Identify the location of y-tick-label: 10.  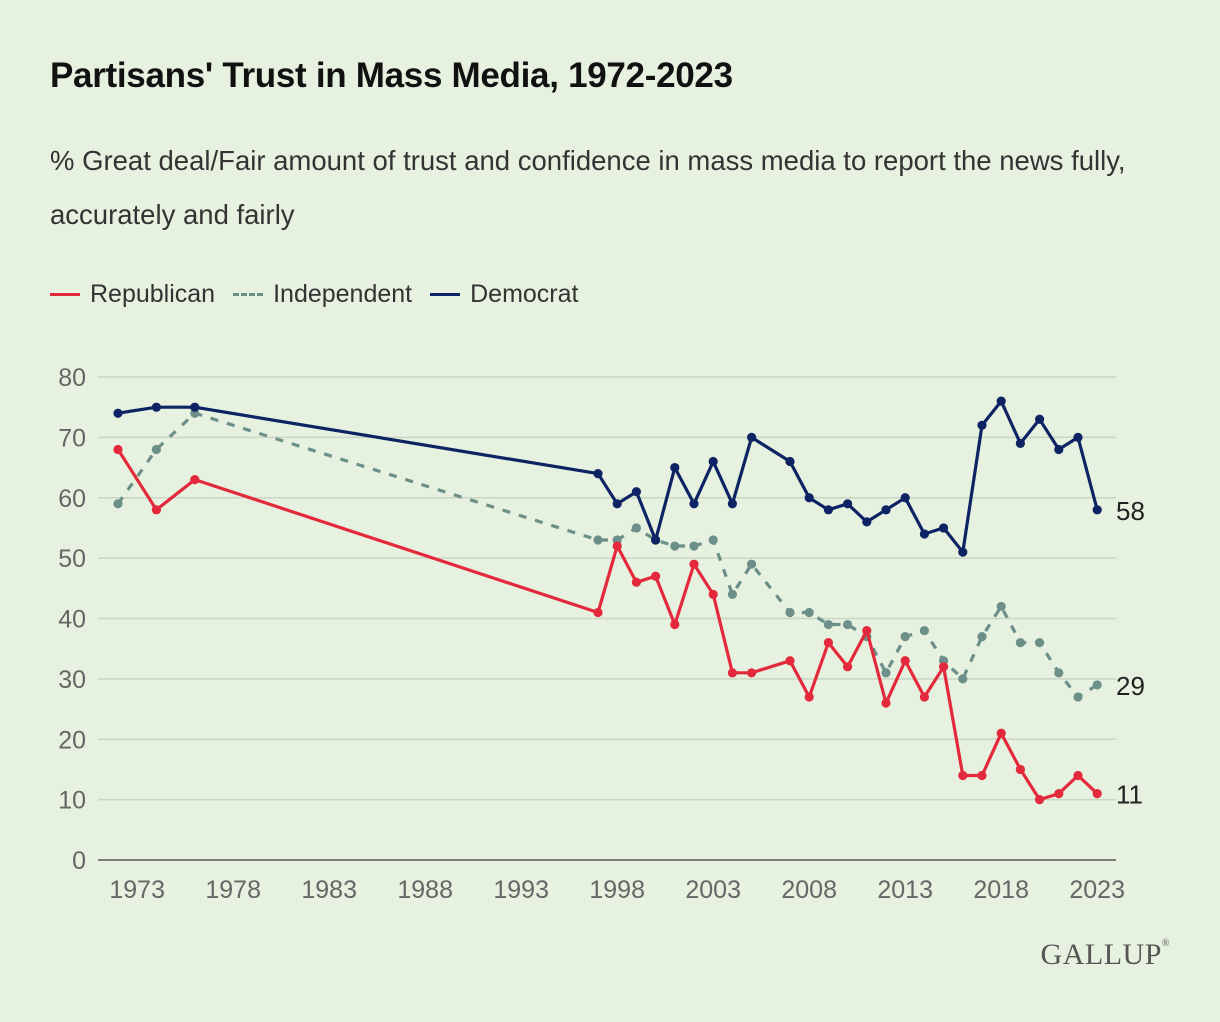
(72, 801).